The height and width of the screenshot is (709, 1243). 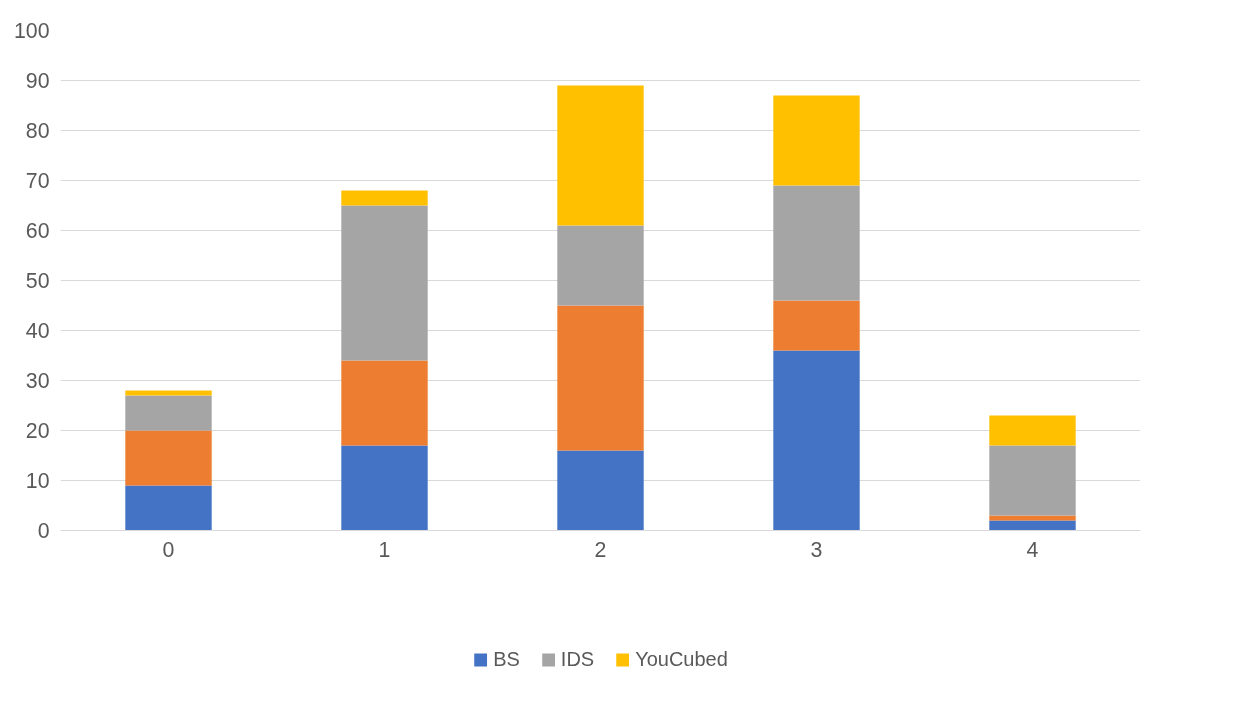 I want to click on x-tick-label: 1, so click(x=384, y=549).